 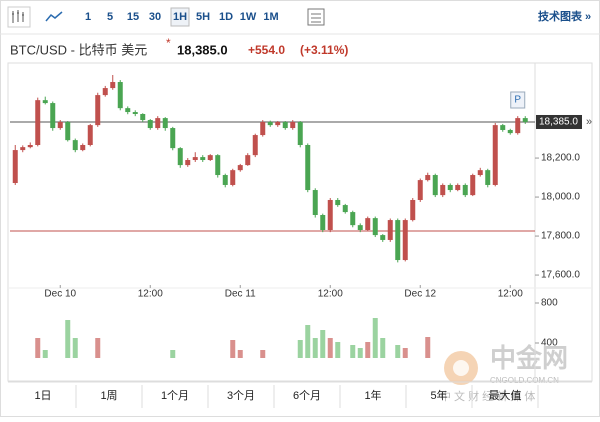 I want to click on x-tick-label: Dec 11, so click(x=240, y=294).